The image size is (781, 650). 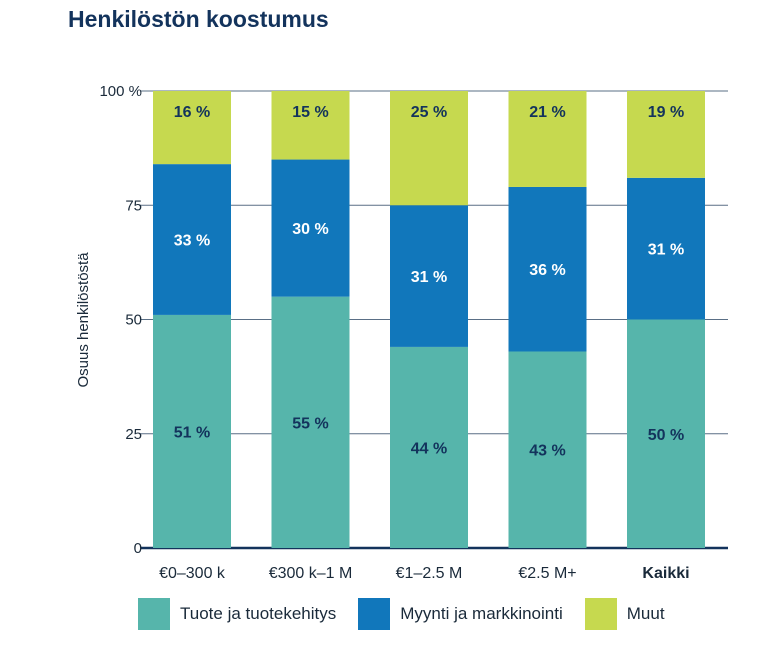 I want to click on data-label: 55 %, so click(x=310, y=423).